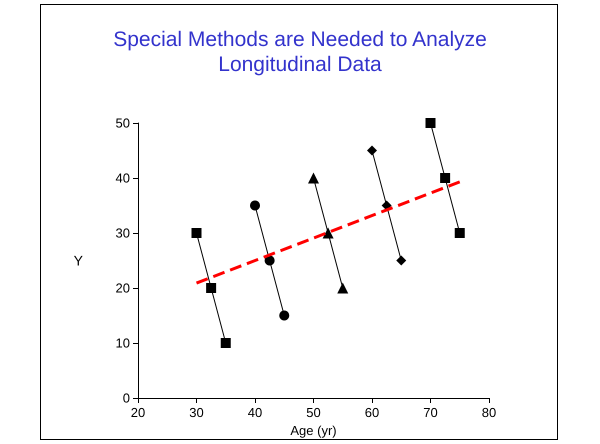  Describe the element at coordinates (123, 343) in the screenshot. I see `y-tick-label: 10` at that location.